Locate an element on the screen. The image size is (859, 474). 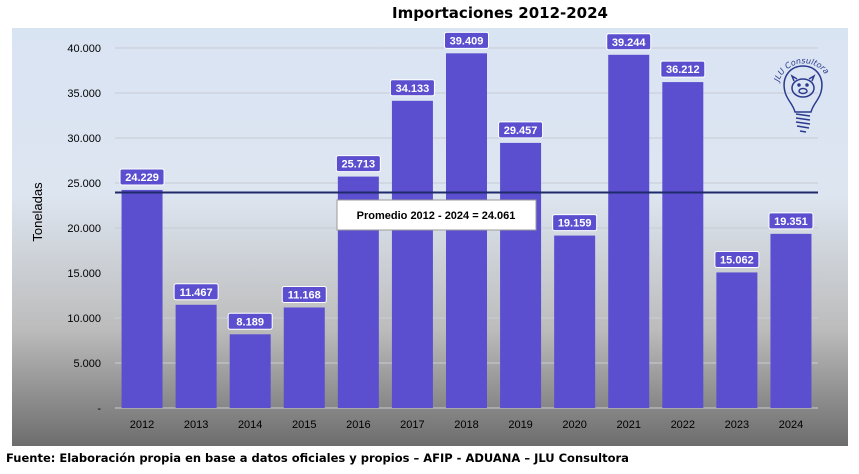
x-tick-label: 2021 is located at coordinates (628, 425).